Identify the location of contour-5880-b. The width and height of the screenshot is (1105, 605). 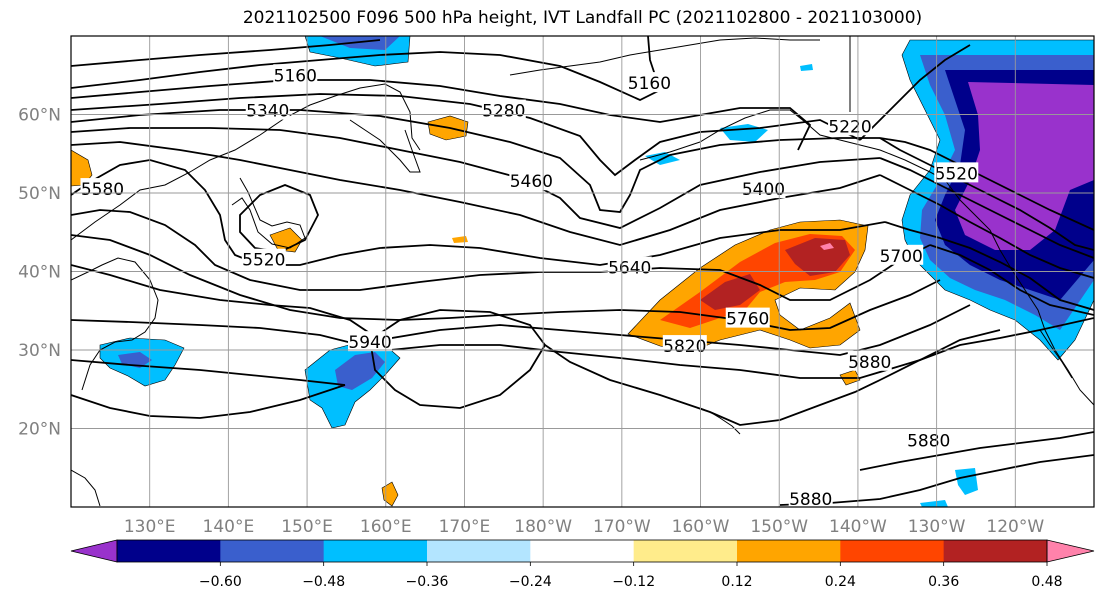
(208, 401).